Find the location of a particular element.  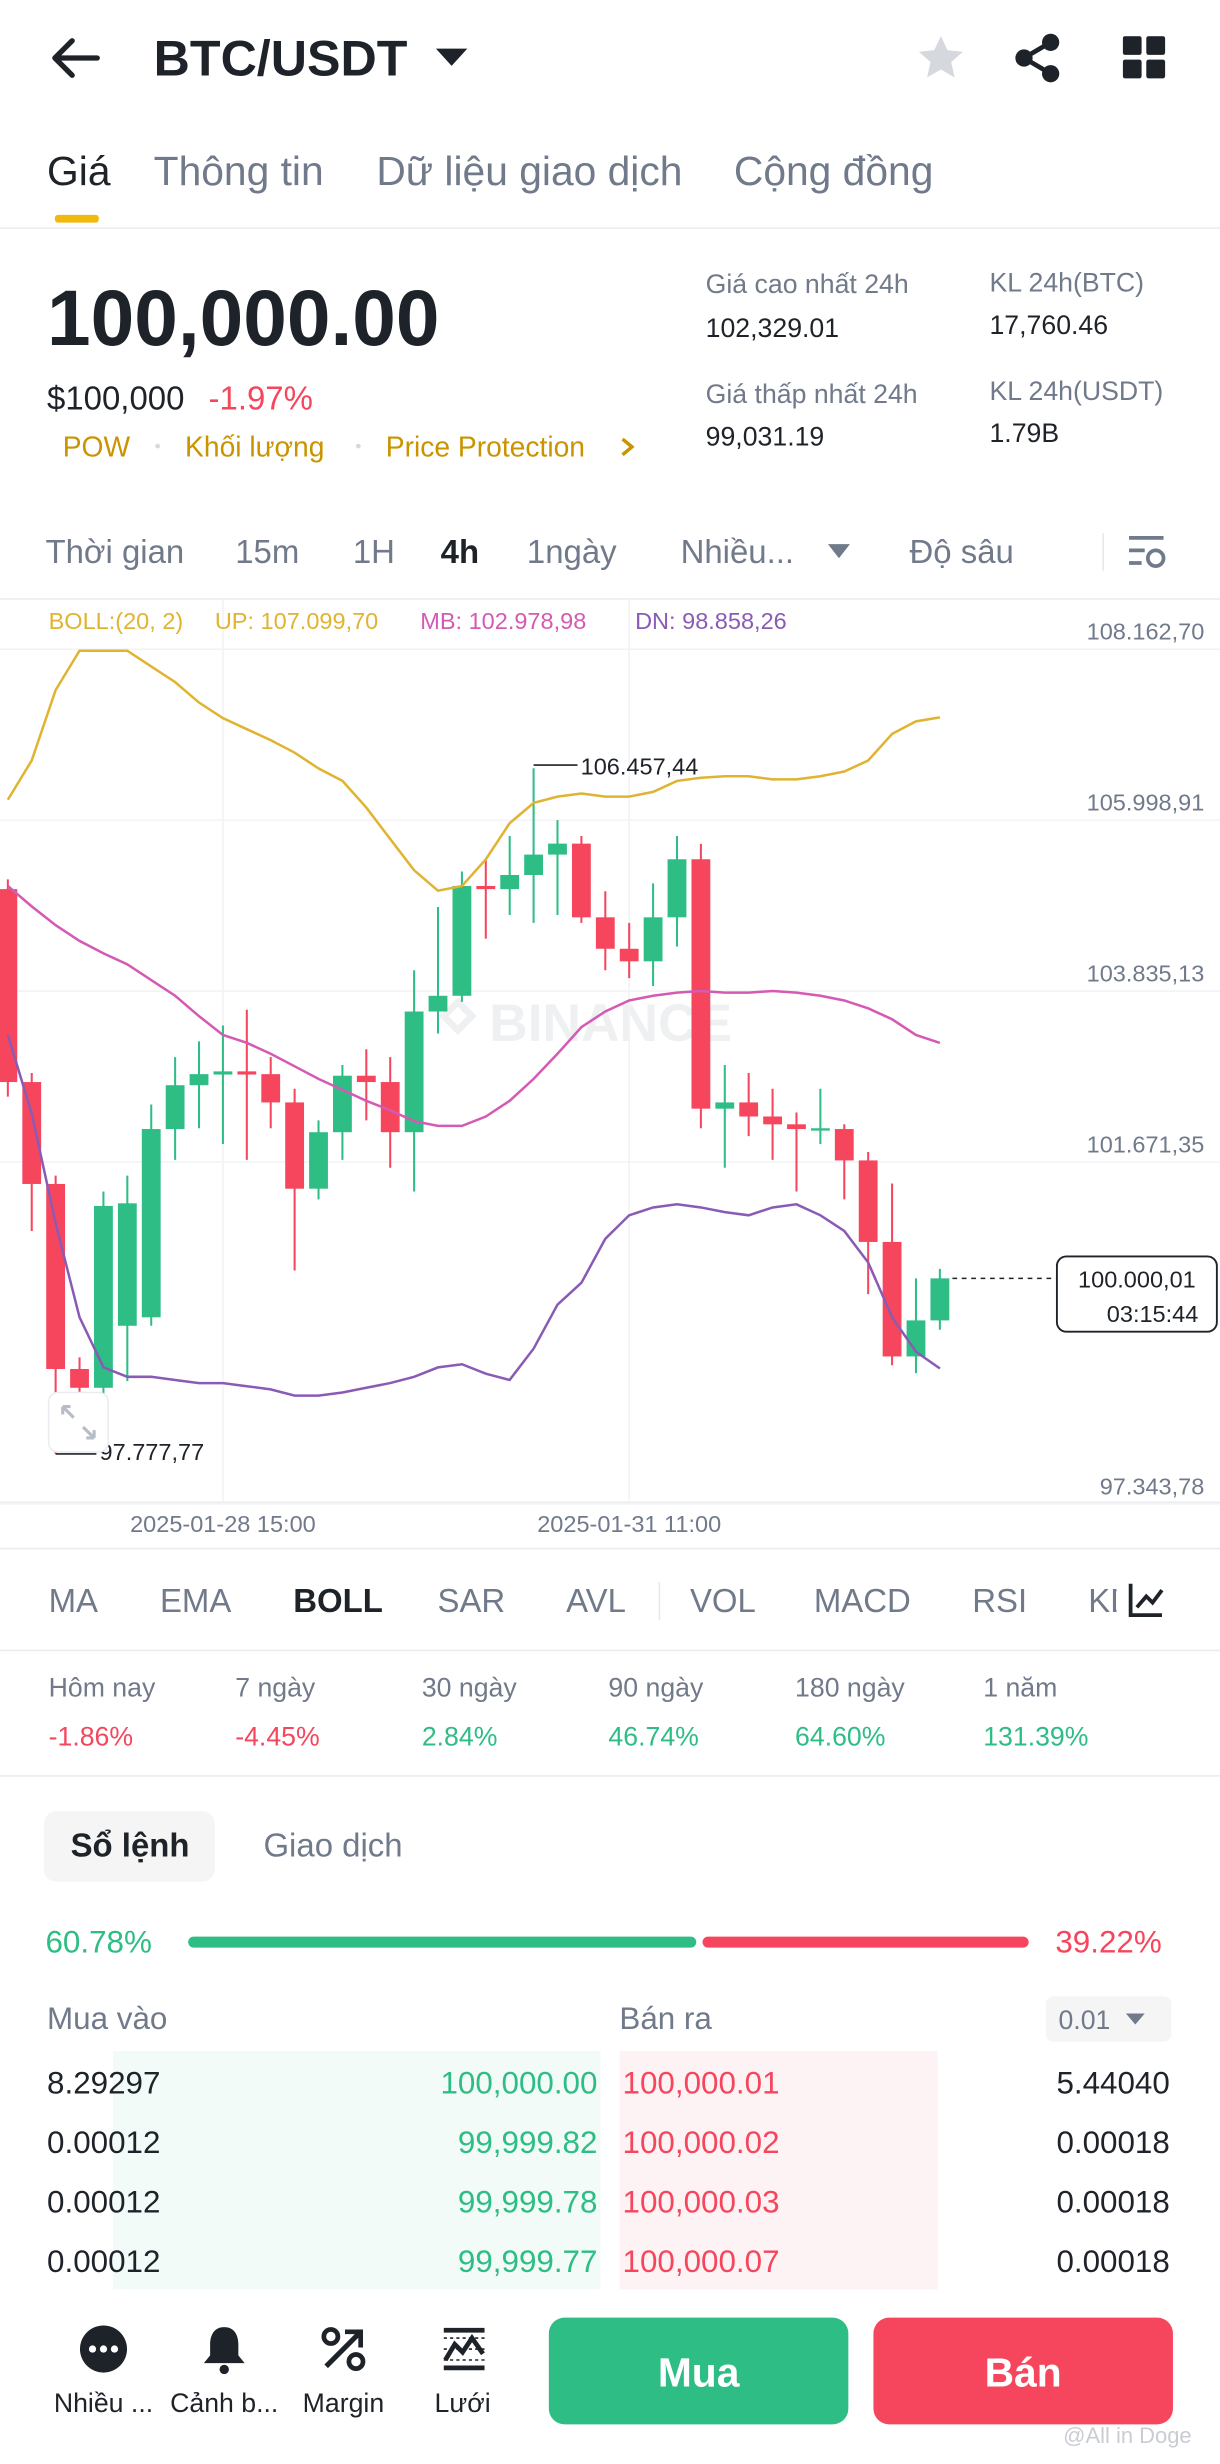

interval-option: Độ sâu is located at coordinates (961, 552).